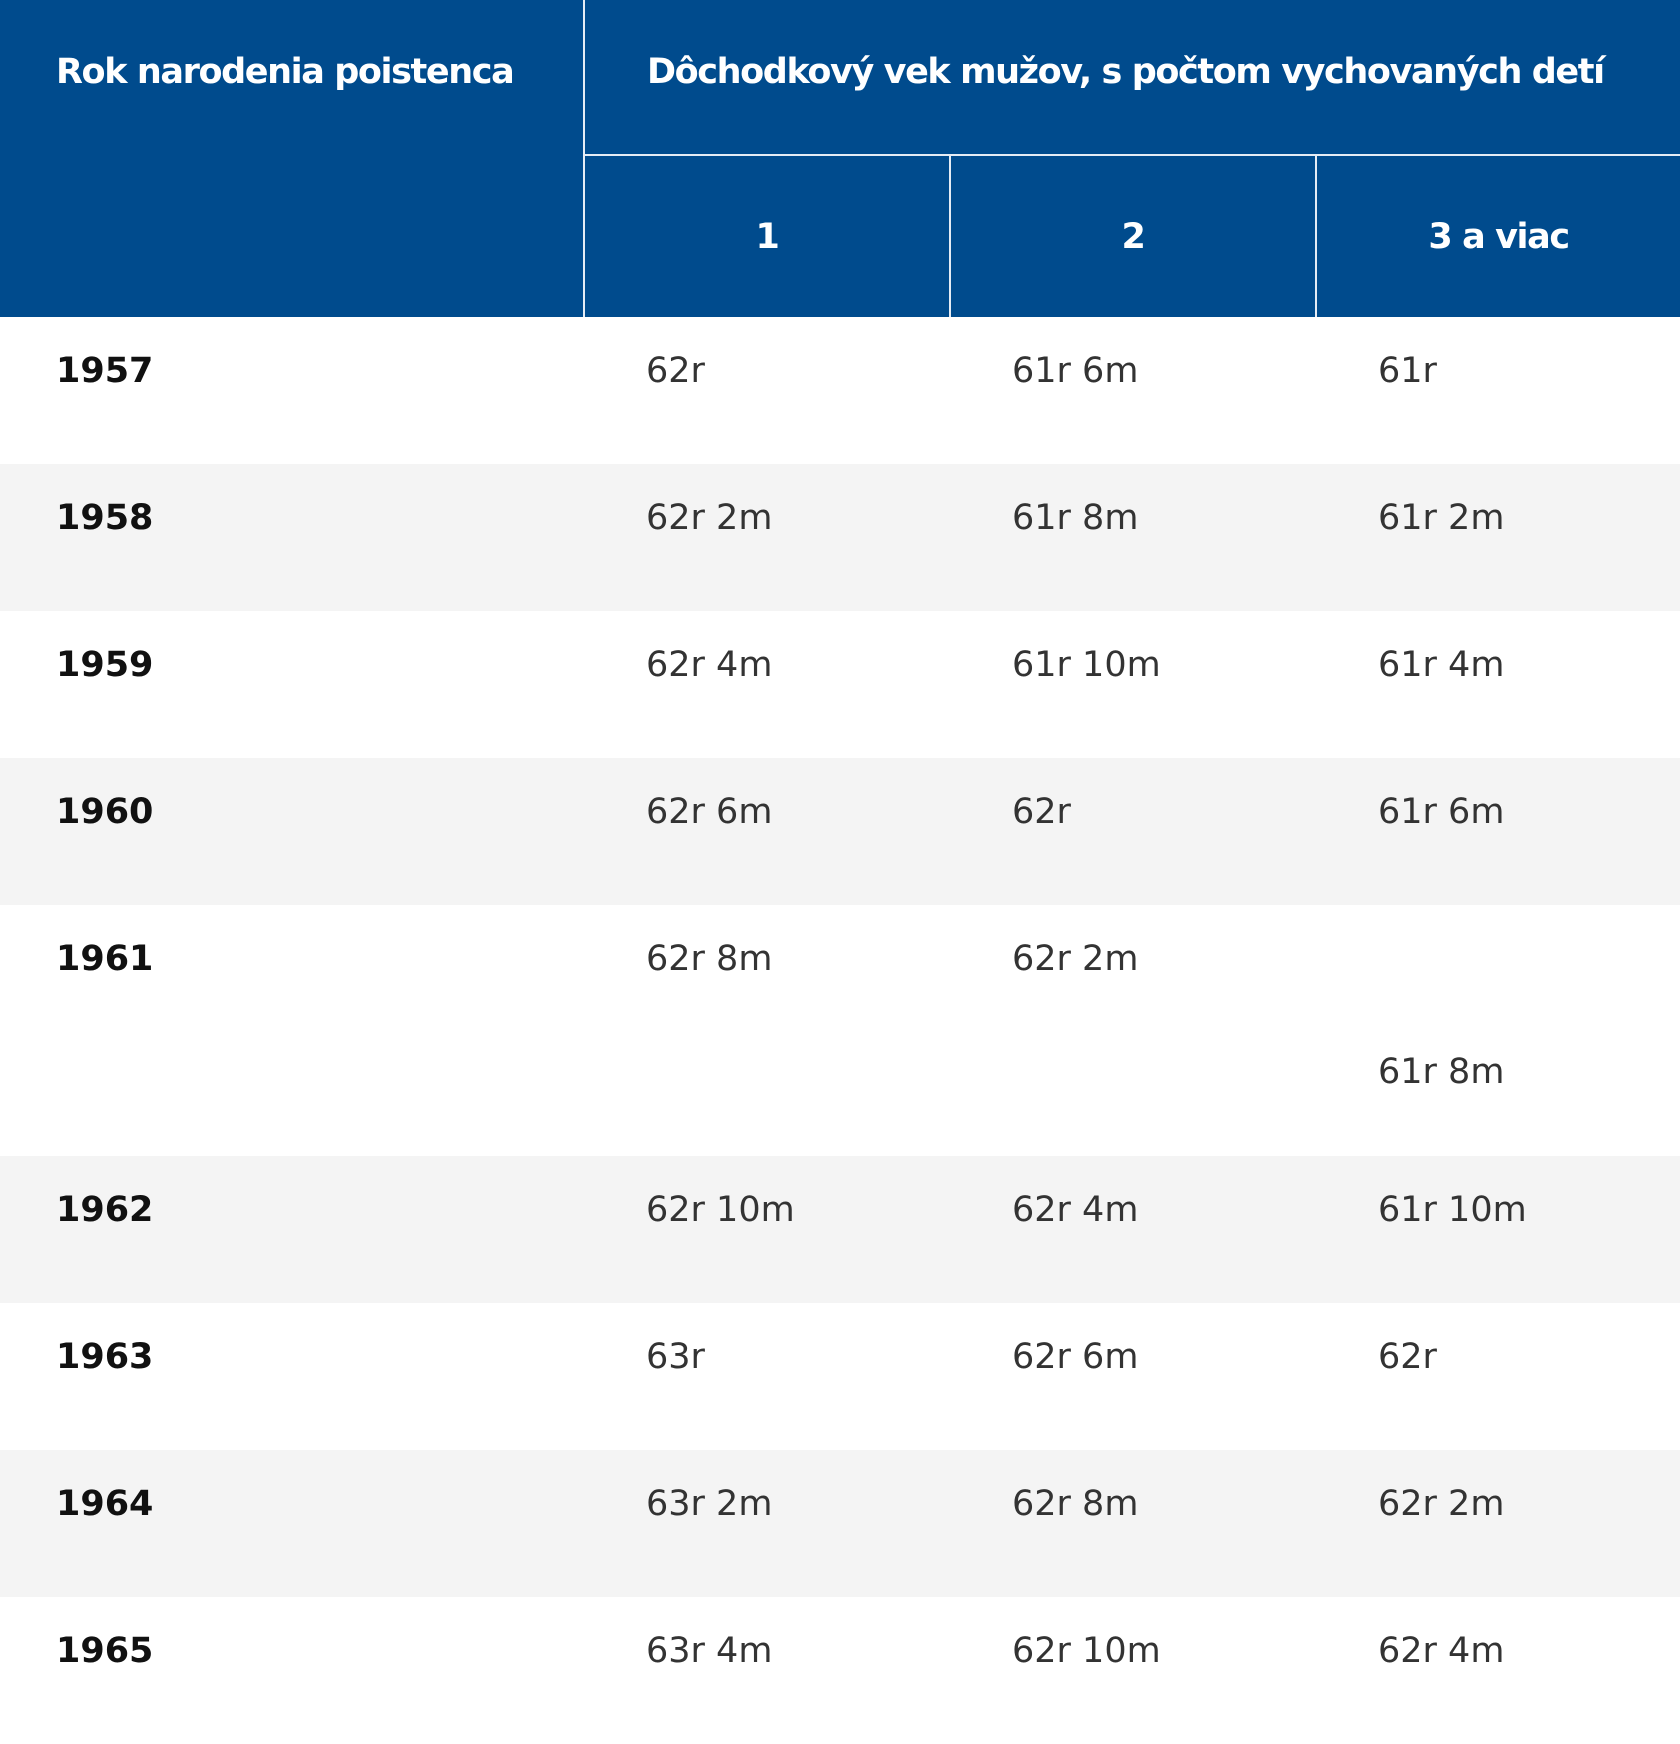  Describe the element at coordinates (1133, 831) in the screenshot. I see `age-cell-children-2: 62r` at that location.